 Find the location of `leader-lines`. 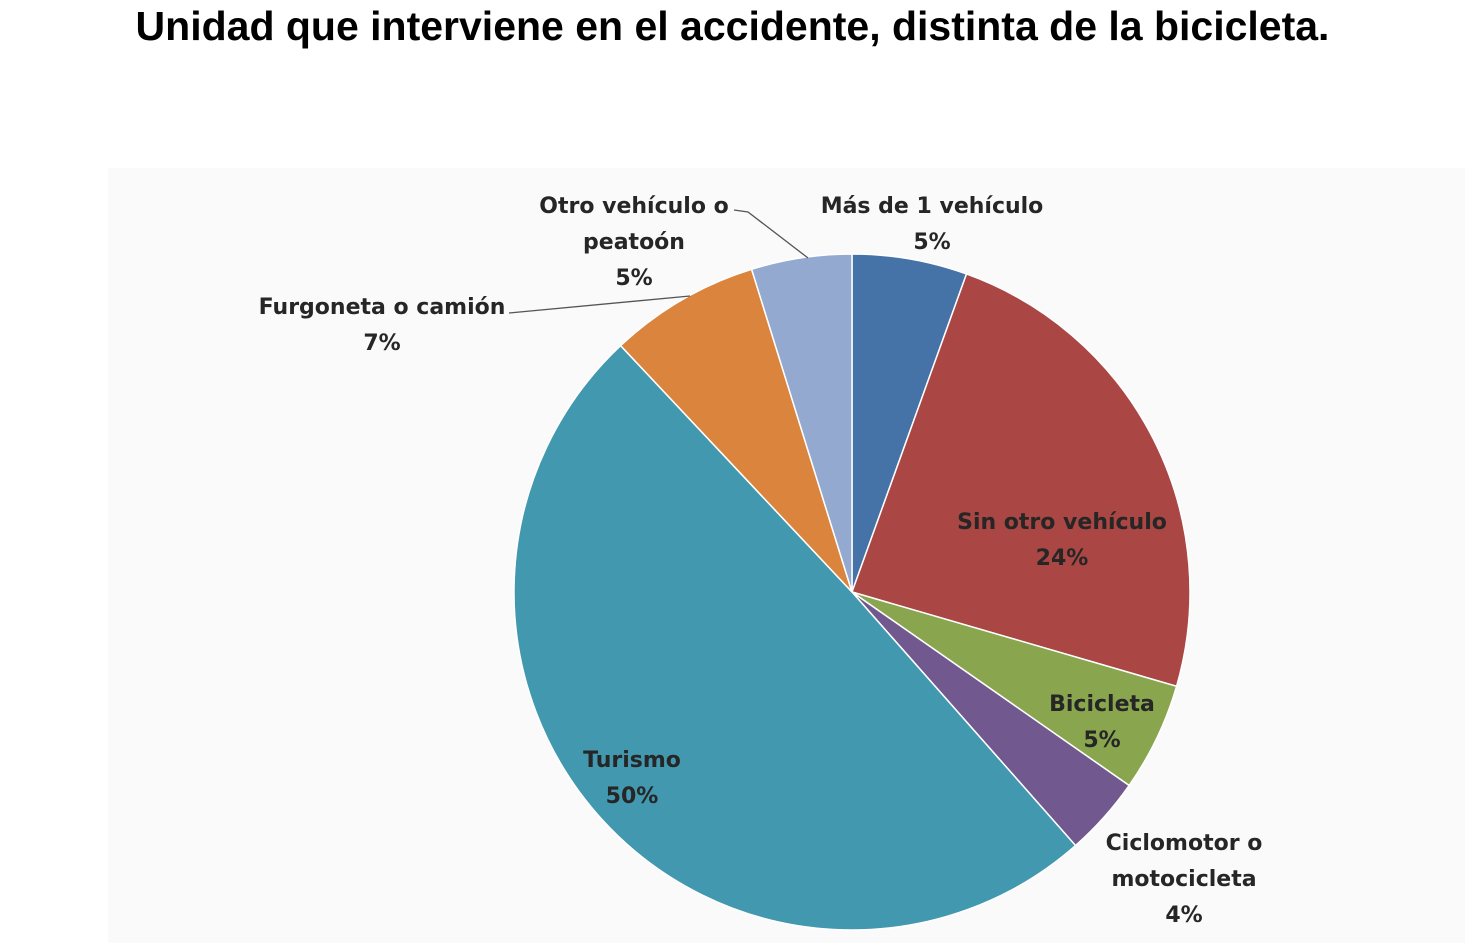

leader-lines is located at coordinates (658, 261).